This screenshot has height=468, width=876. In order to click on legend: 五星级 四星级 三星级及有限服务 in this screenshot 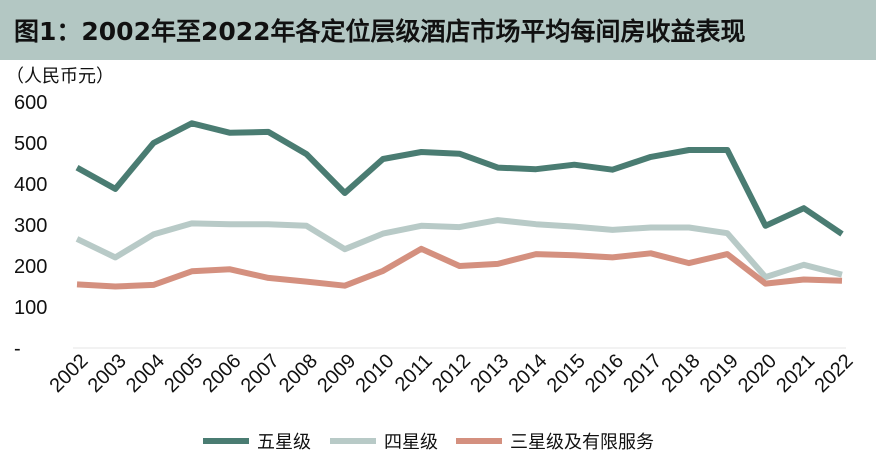, I will do `click(428, 442)`.